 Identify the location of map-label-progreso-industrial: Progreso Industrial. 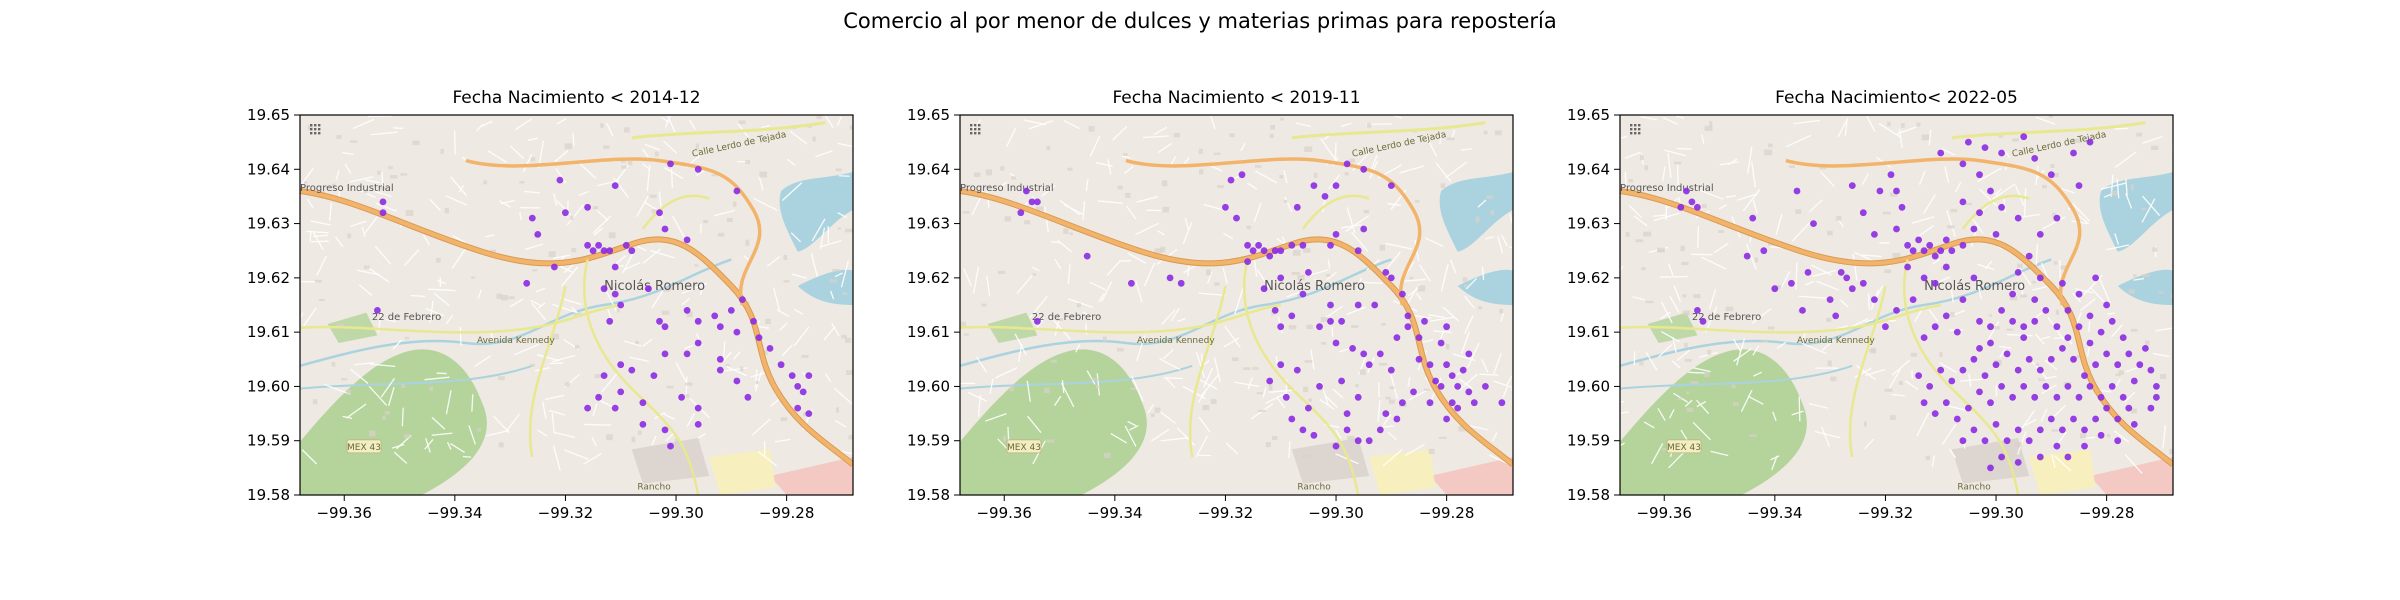
(347, 188).